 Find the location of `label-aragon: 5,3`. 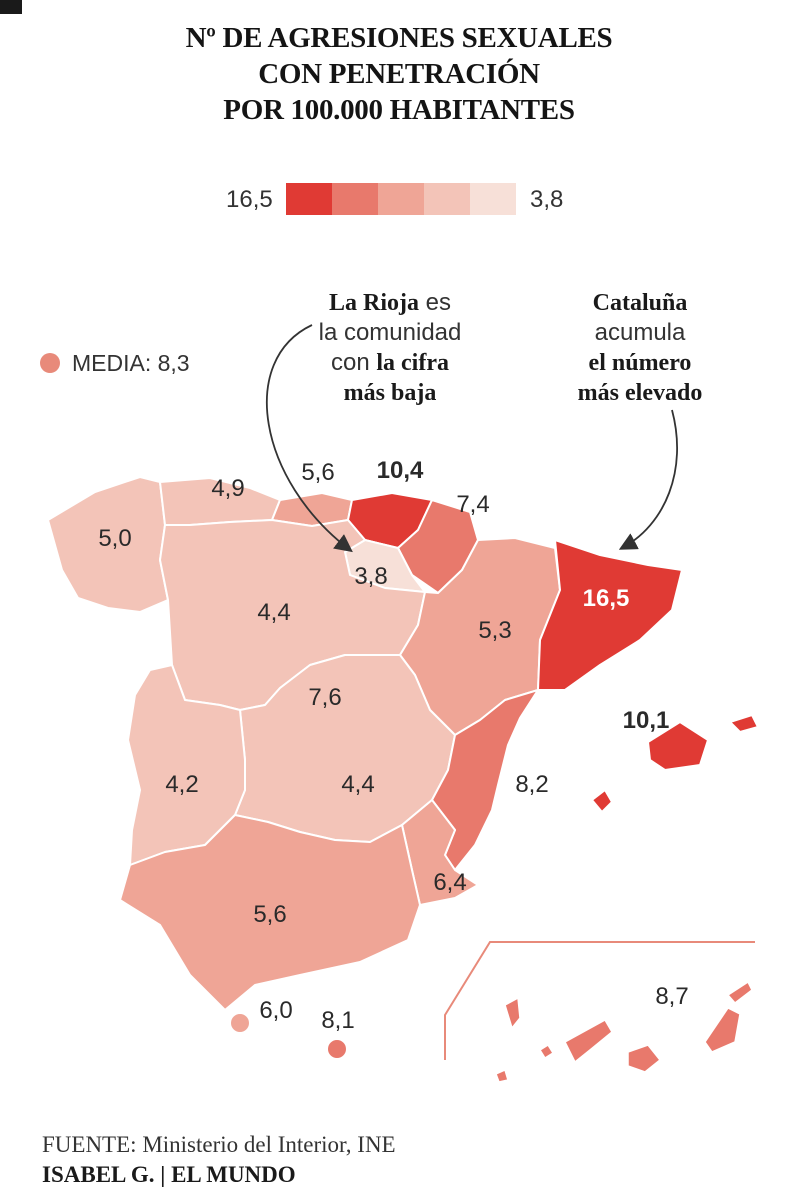

label-aragon: 5,3 is located at coordinates (494, 630).